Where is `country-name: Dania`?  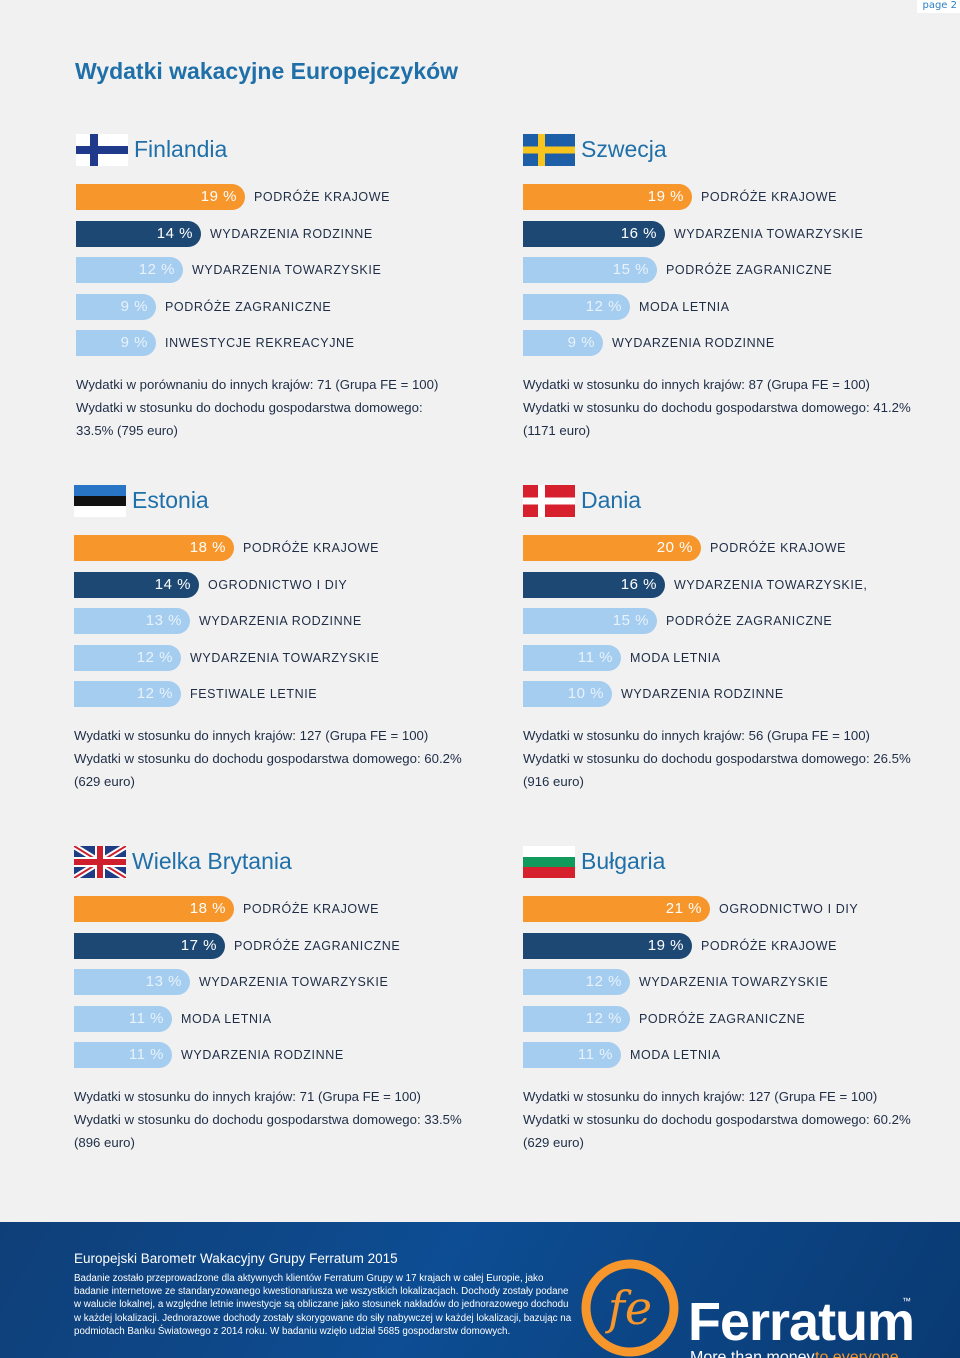
country-name: Dania is located at coordinates (611, 500).